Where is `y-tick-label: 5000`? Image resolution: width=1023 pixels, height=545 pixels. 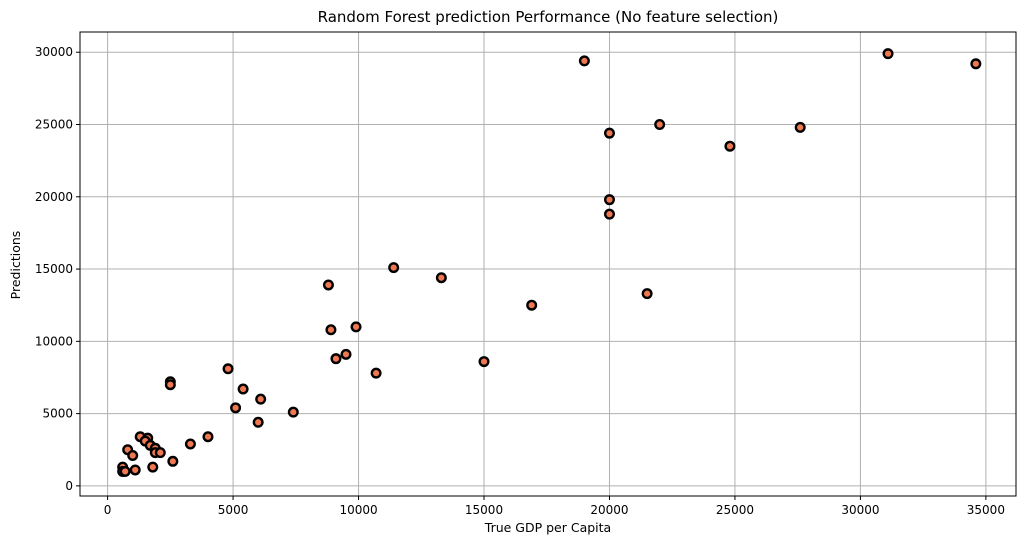
y-tick-label: 5000 is located at coordinates (57, 414).